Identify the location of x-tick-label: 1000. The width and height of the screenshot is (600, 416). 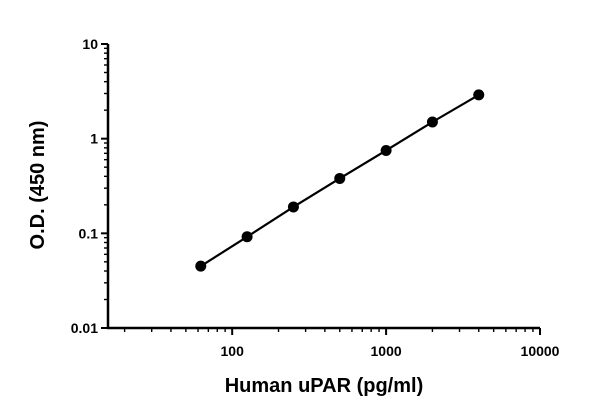
(386, 351).